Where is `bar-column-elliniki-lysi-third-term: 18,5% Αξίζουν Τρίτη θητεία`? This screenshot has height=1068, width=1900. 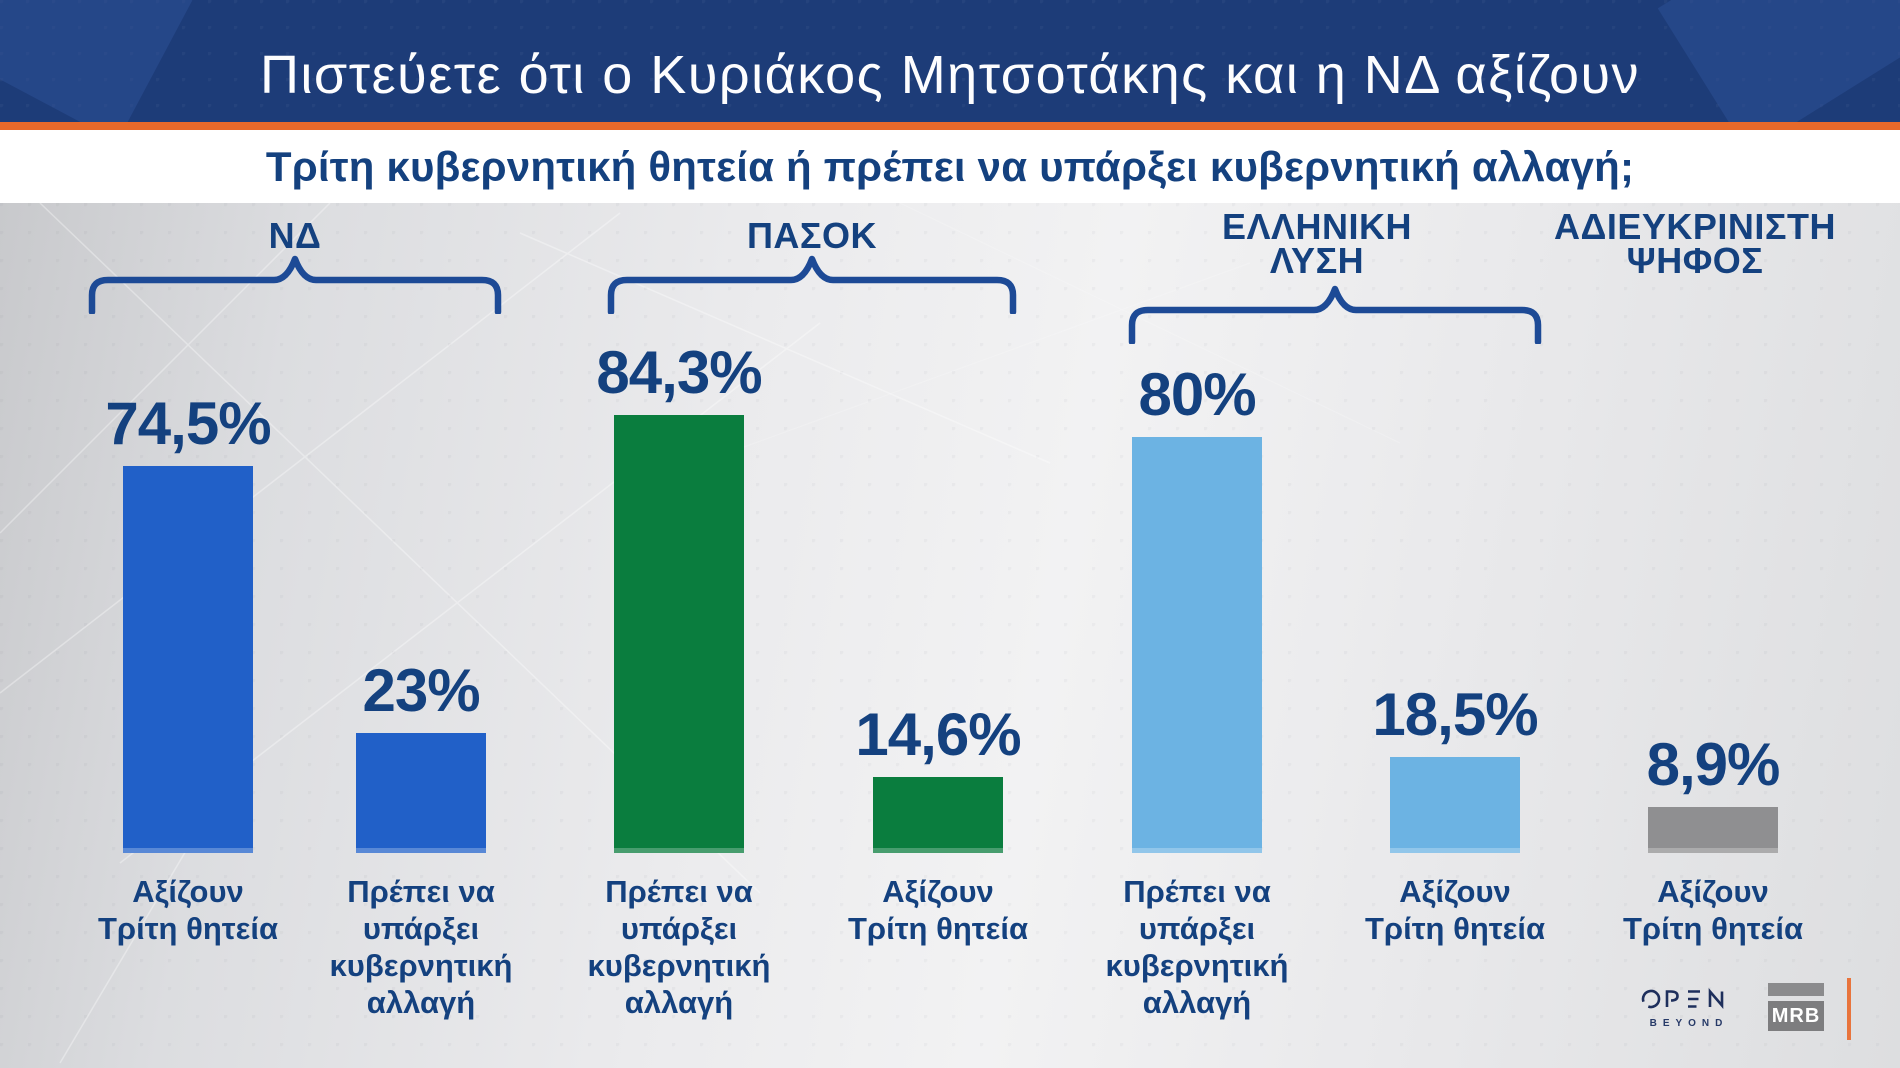 bar-column-elliniki-lysi-third-term: 18,5% Αξίζουν Τρίτη θητεία is located at coordinates (1455, 813).